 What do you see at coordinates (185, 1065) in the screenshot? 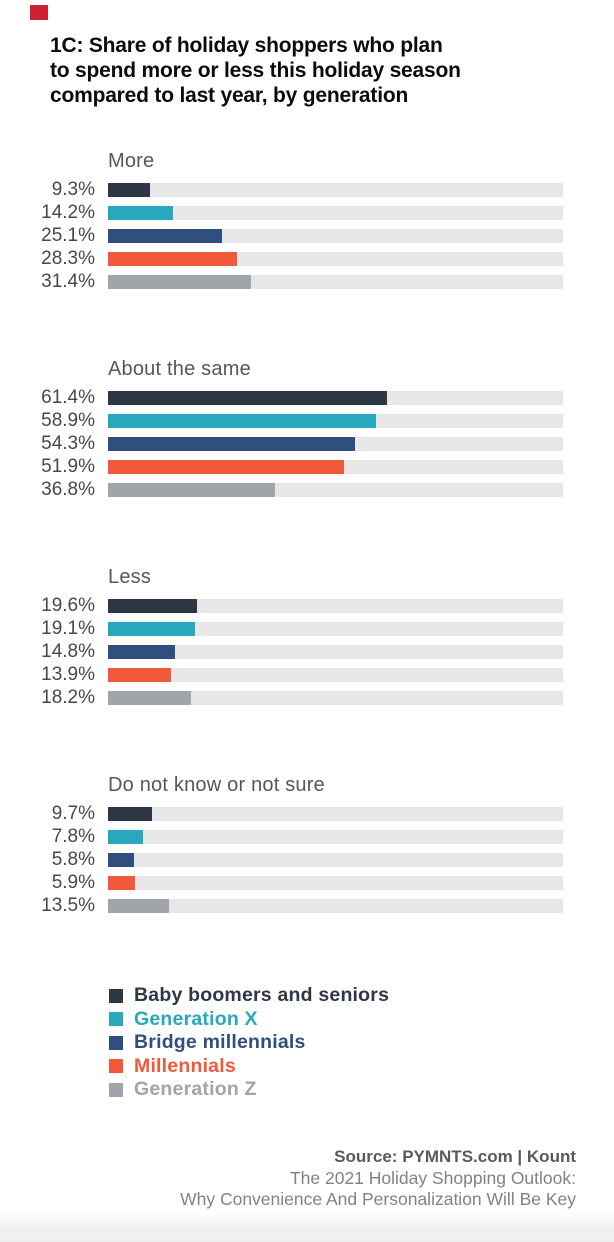
I see `legend-label: Millennials` at bounding box center [185, 1065].